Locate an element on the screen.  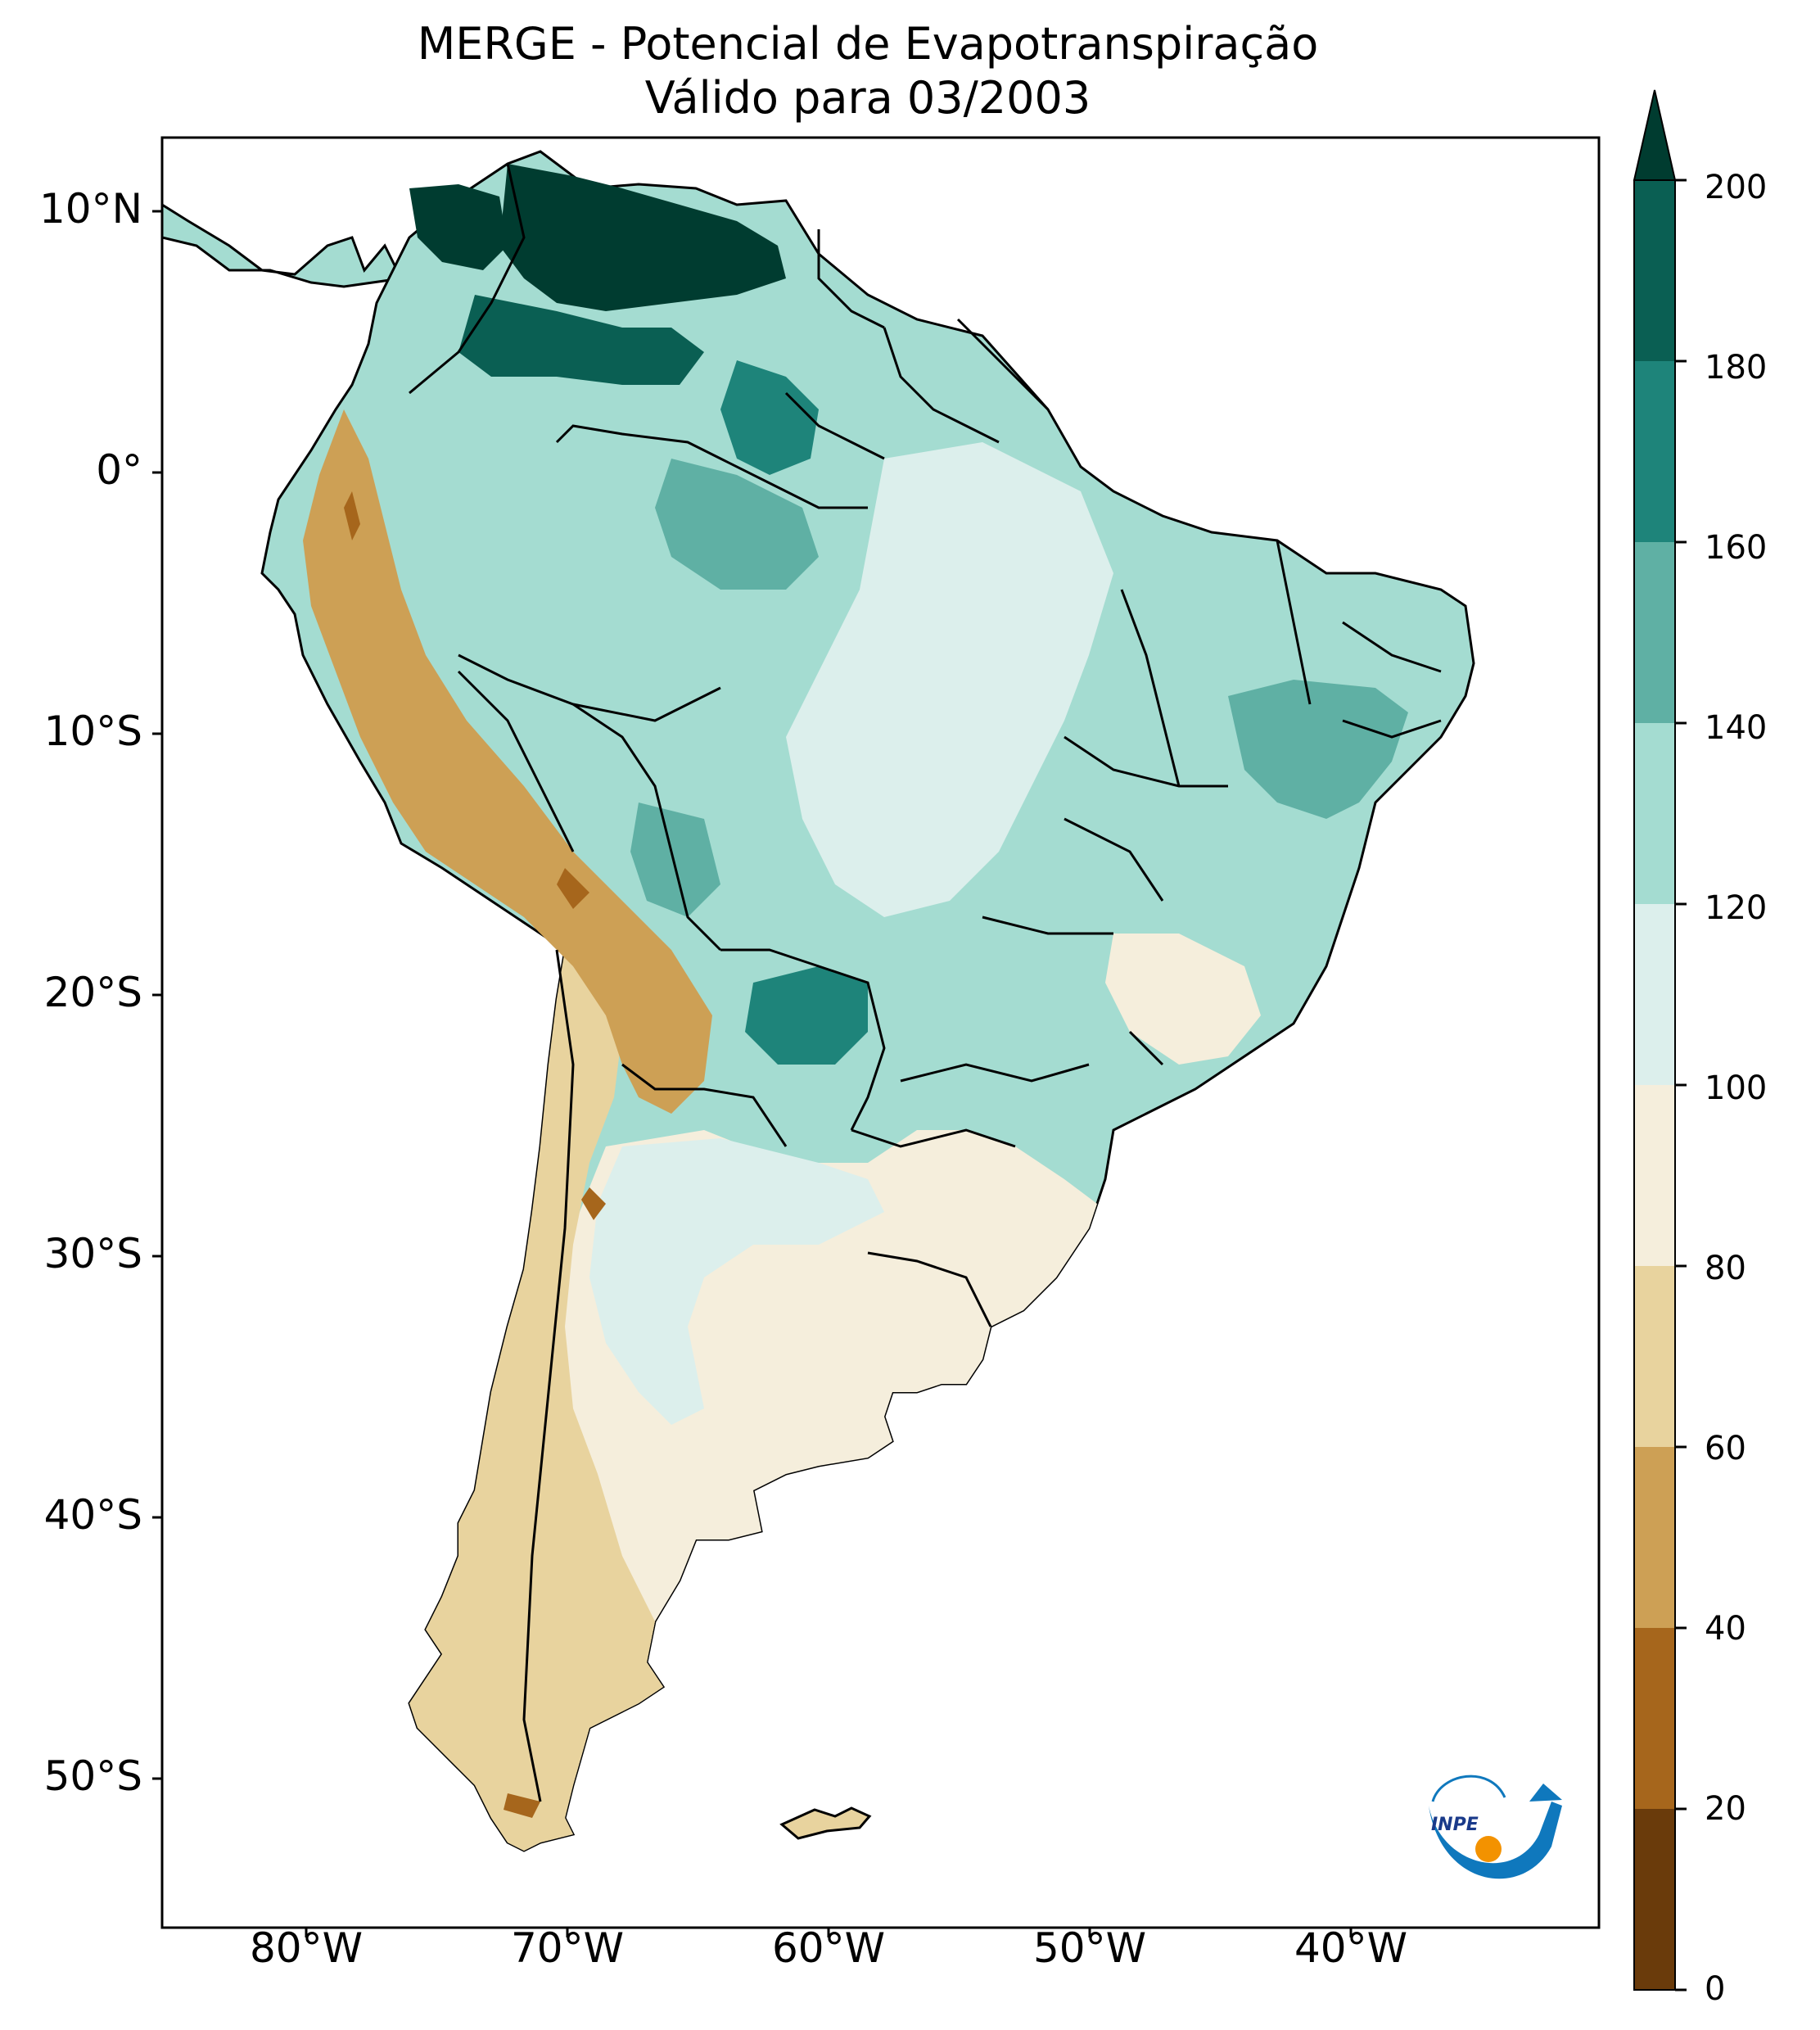
colorbar-tick-140: 140 is located at coordinates (1737, 728).